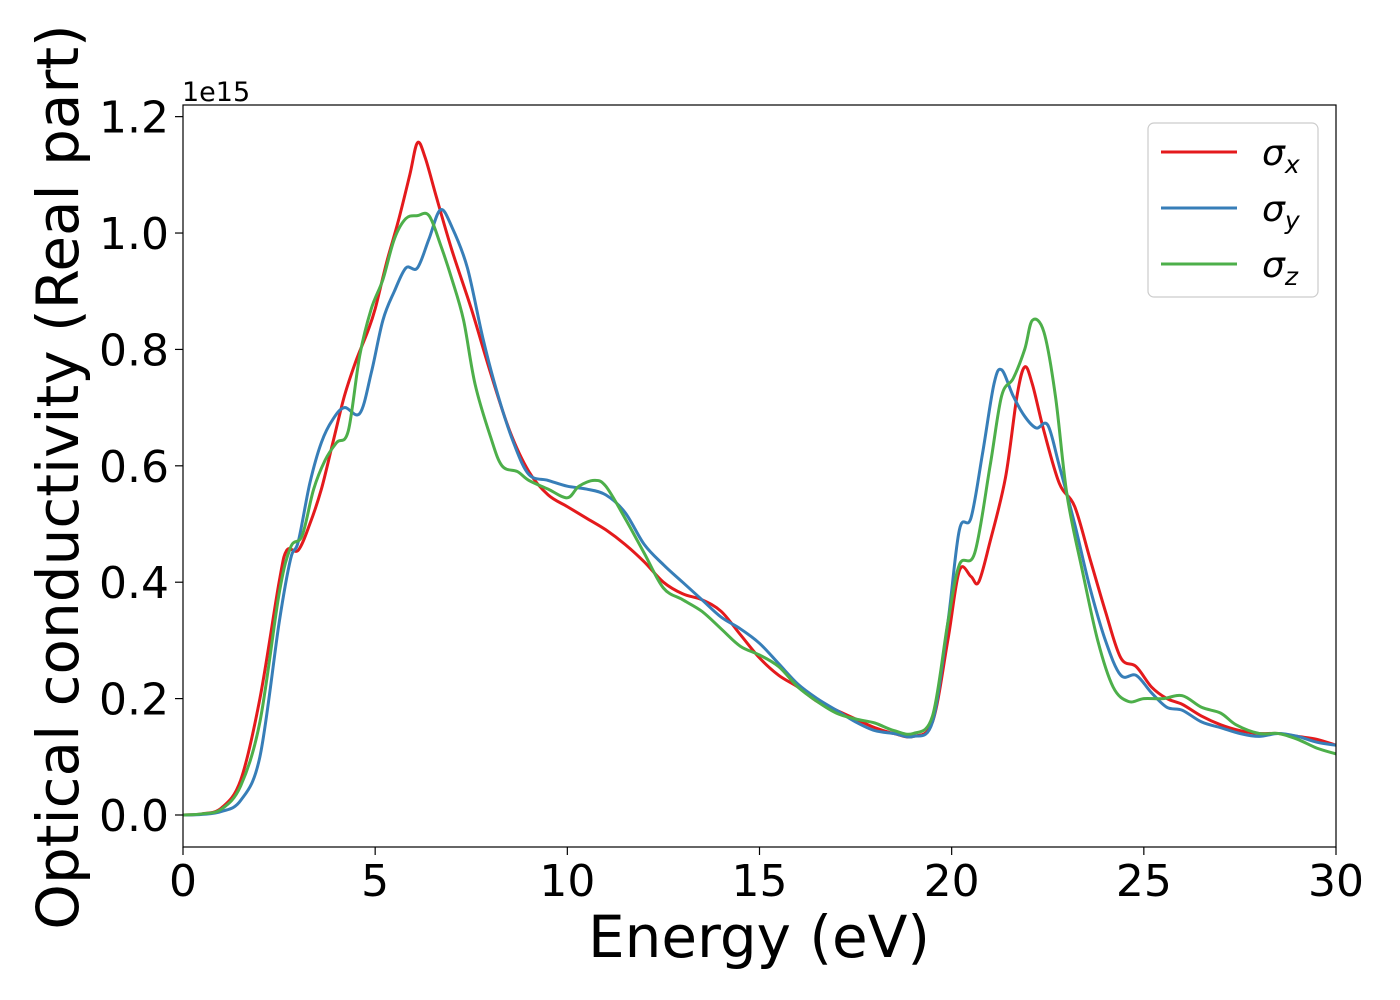 The height and width of the screenshot is (1000, 1400). I want to click on x-tick-label: 25, so click(1144, 881).